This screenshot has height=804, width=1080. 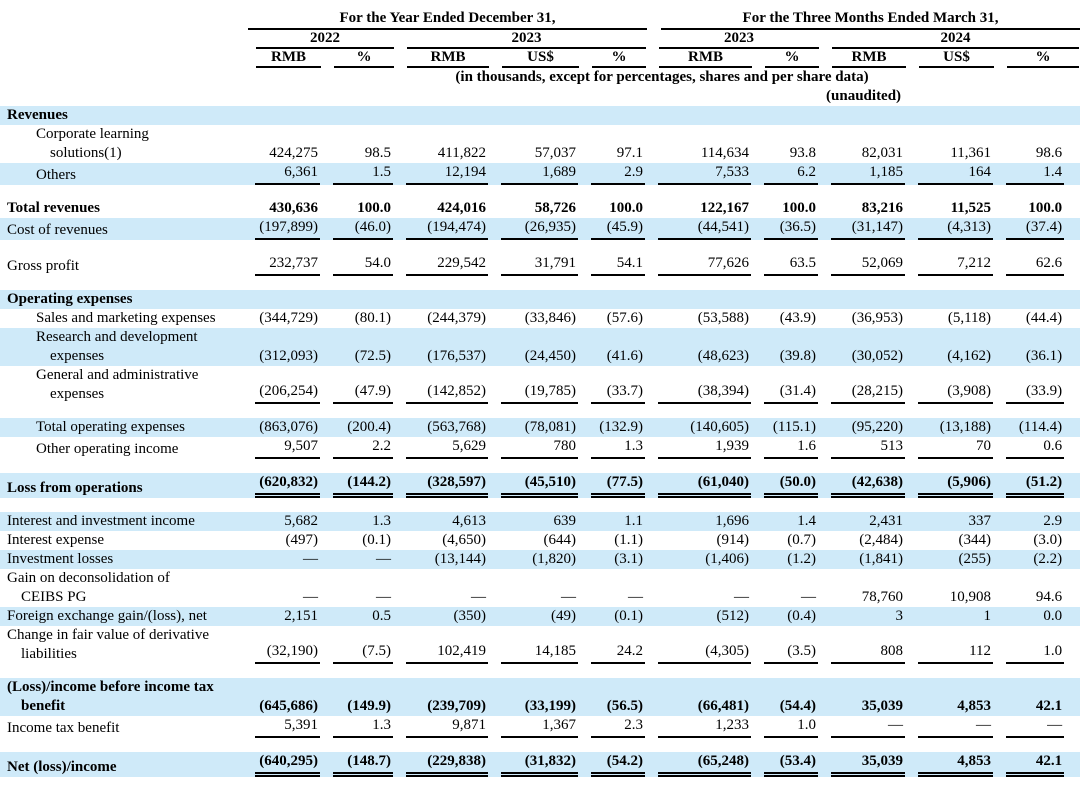 I want to click on cell-value: (45,510), so click(x=535, y=485).